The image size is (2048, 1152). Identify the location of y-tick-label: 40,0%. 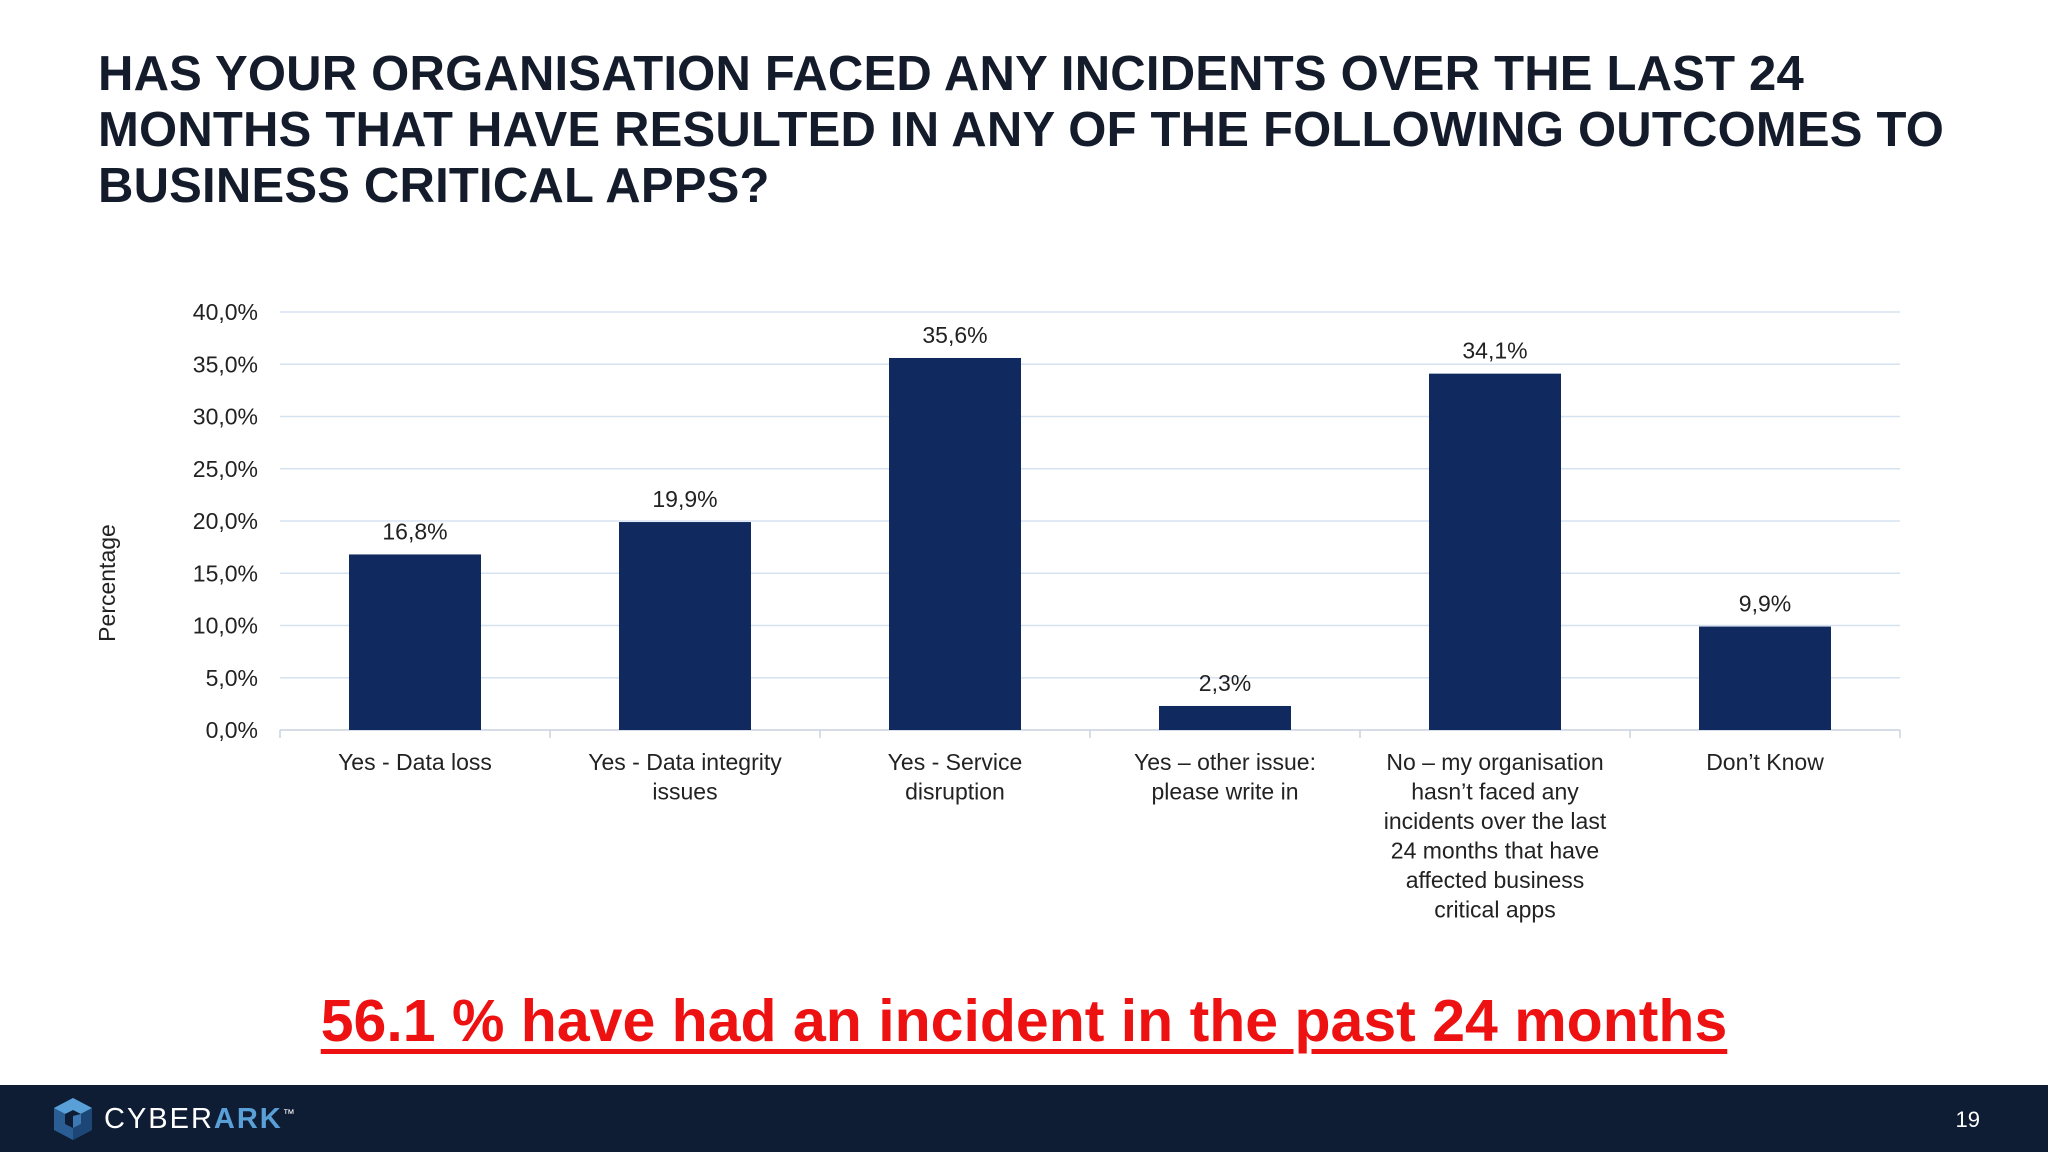
(225, 312).